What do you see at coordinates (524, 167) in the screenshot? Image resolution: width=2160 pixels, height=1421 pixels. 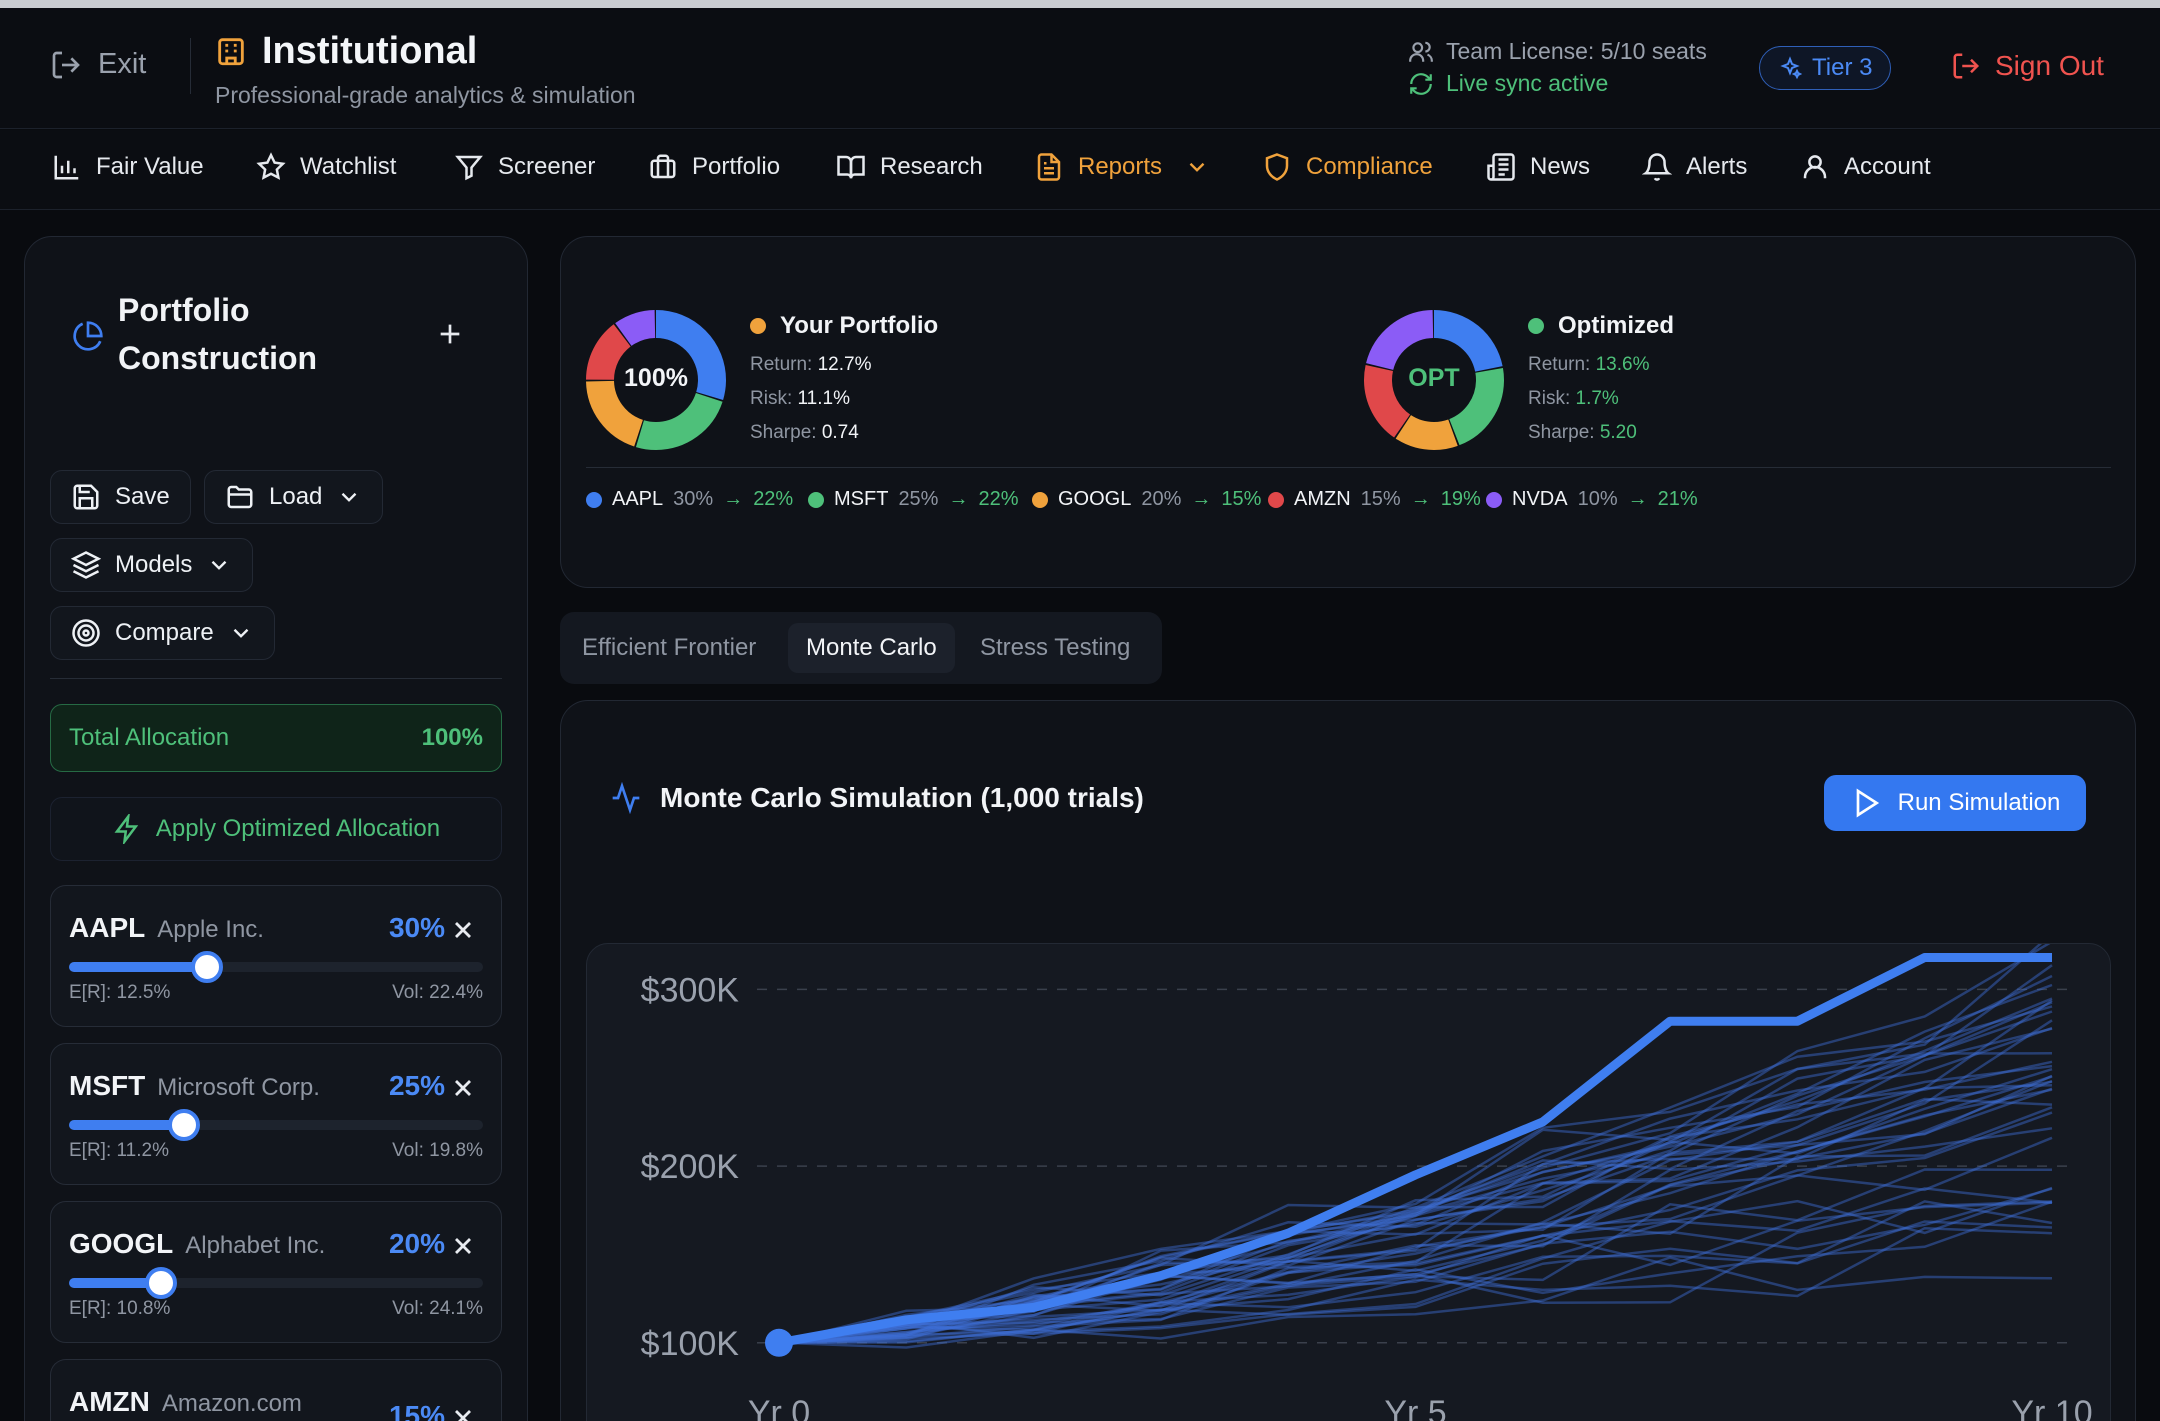 I see `nav-screener: Screener` at bounding box center [524, 167].